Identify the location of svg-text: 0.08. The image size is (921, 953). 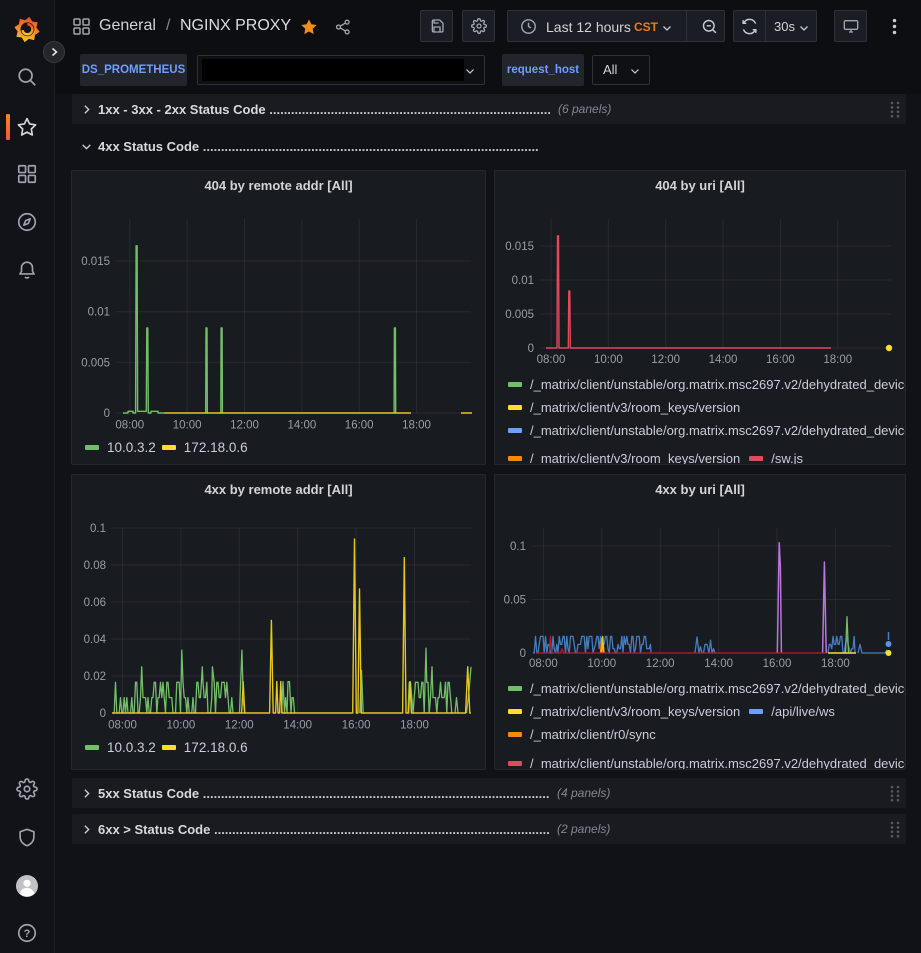
(95, 566).